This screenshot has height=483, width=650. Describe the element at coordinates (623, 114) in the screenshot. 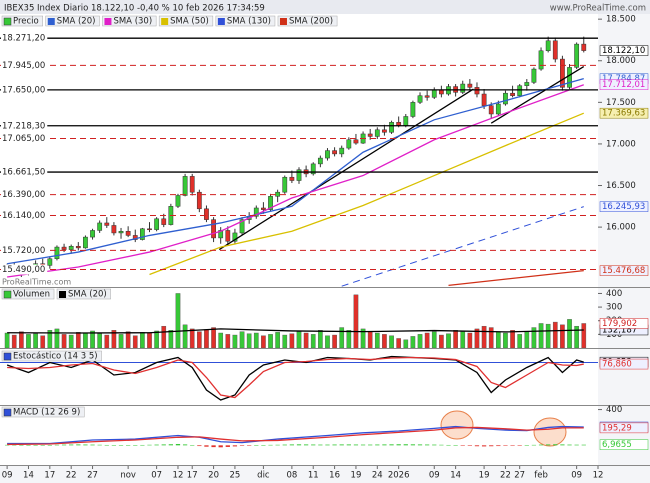

I see `value-label: 17.369,63` at that location.